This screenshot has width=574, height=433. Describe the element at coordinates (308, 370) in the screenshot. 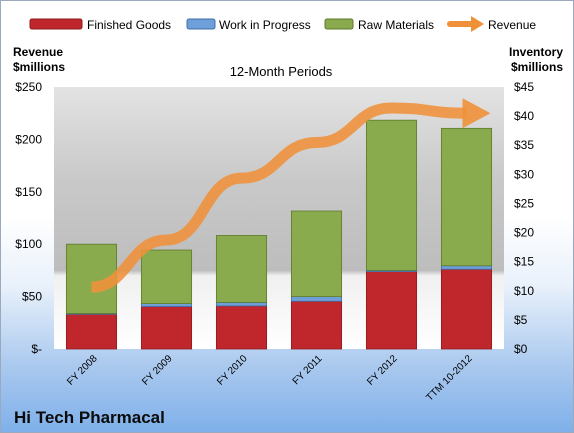

I see `category-label: FY 2011` at that location.